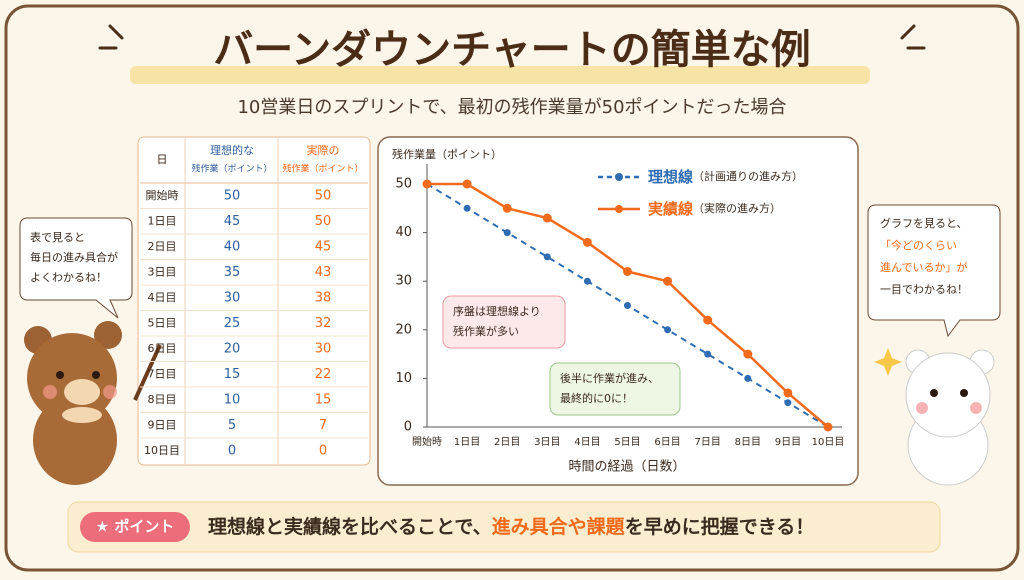 This screenshot has width=1024, height=580. I want to click on x-tick-label: 9日目, so click(788, 442).